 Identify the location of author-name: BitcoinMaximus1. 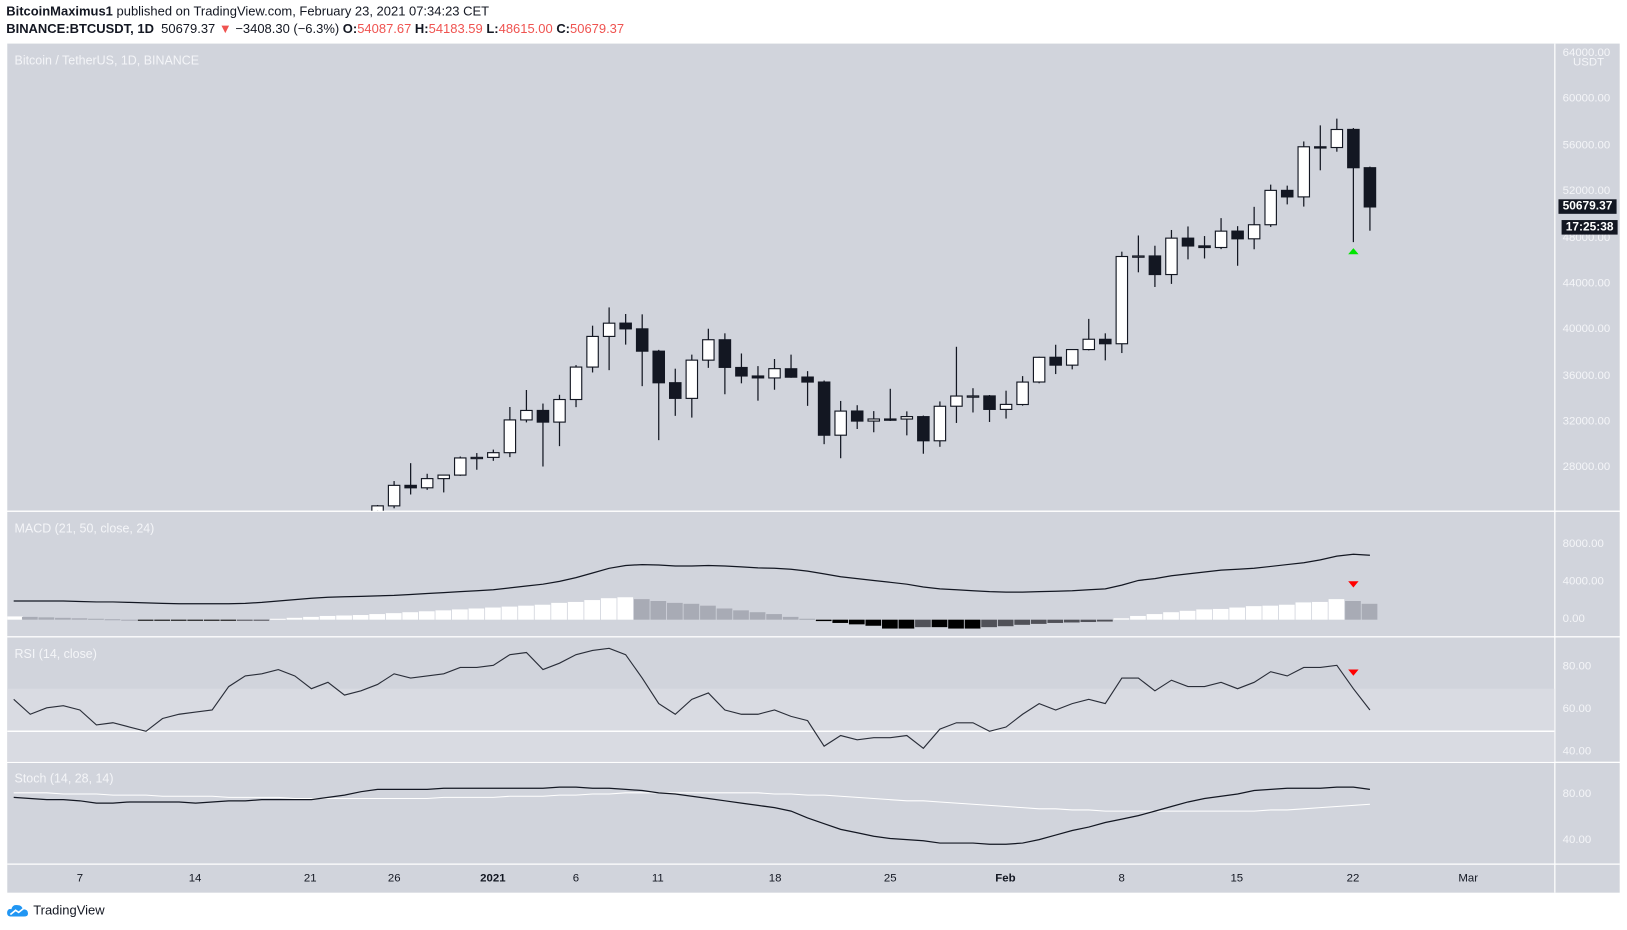
(59, 11).